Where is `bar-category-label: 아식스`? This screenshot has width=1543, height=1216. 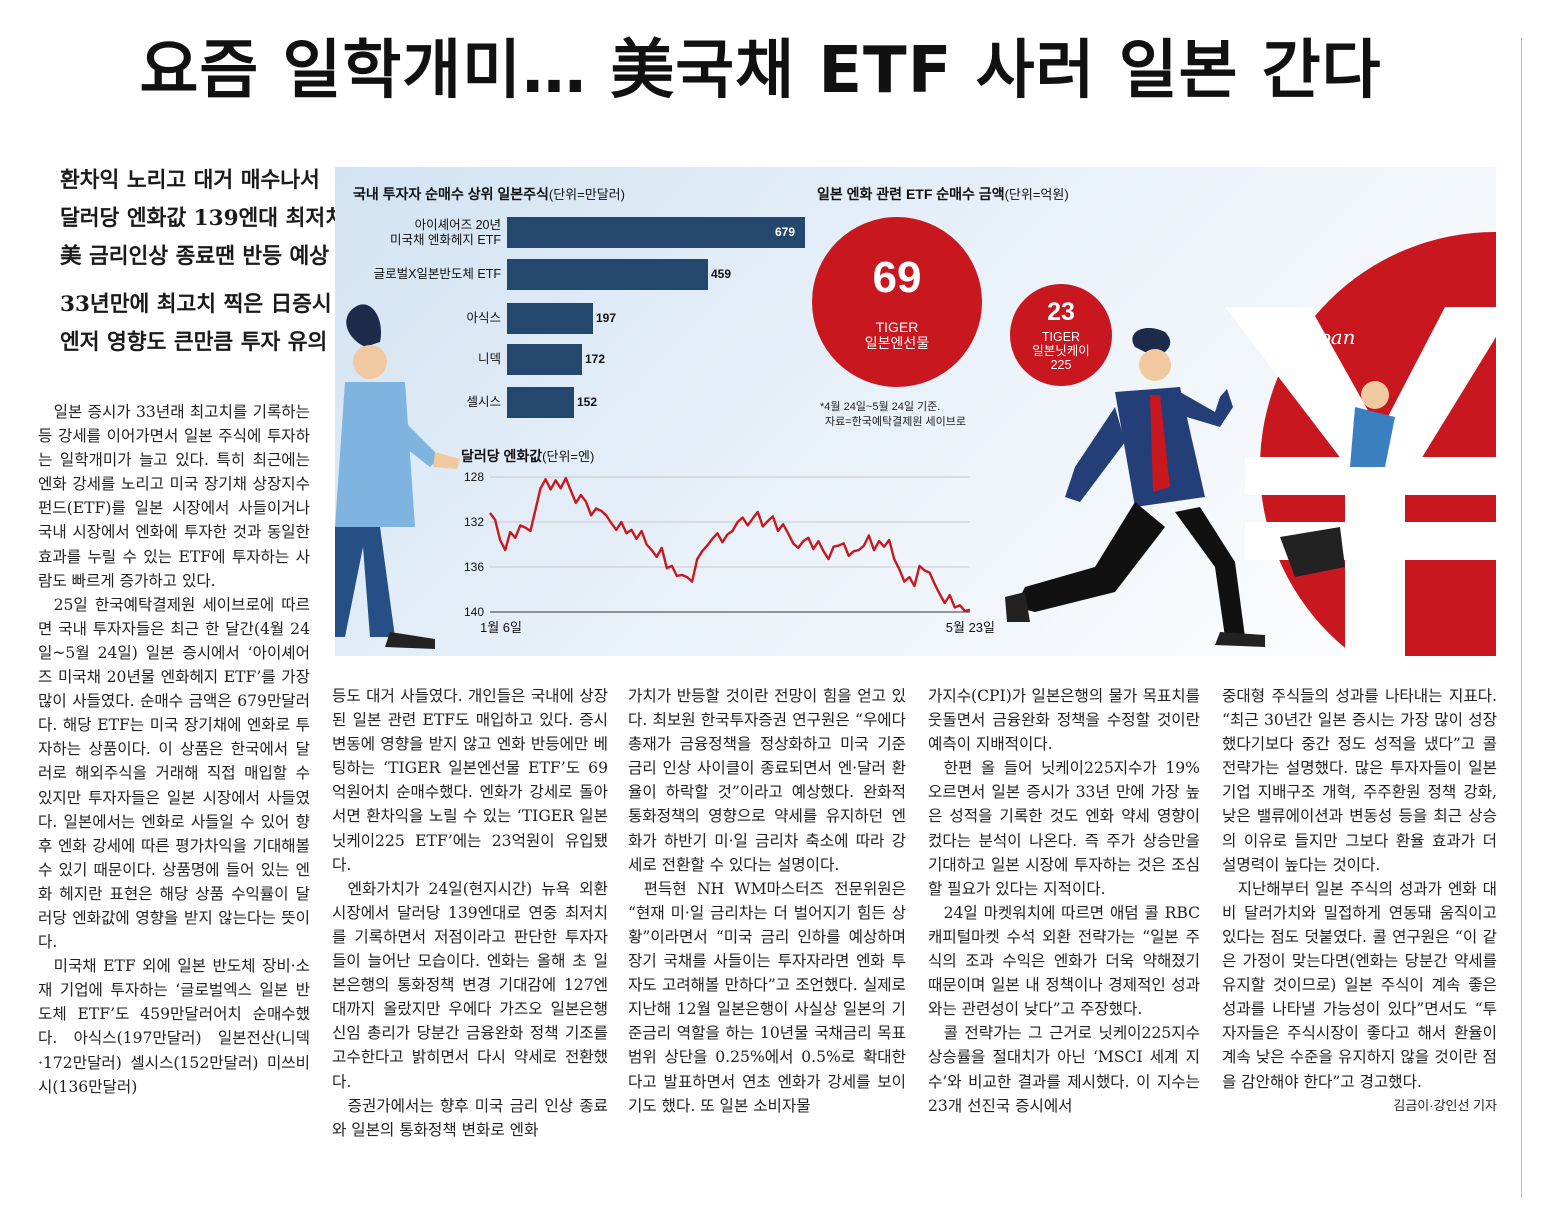 bar-category-label: 아식스 is located at coordinates (483, 318).